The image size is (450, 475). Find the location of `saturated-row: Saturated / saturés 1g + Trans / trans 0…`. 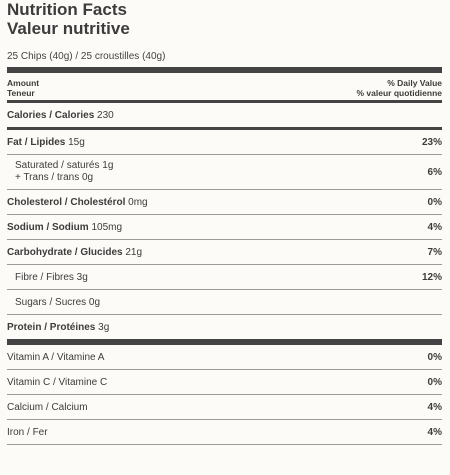

saturated-row: Saturated / saturés 1g + Trans / trans 0… is located at coordinates (224, 172).